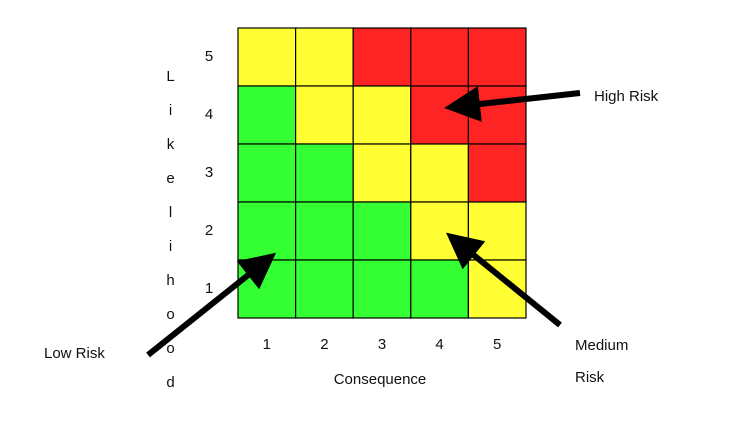  What do you see at coordinates (209, 172) in the screenshot?
I see `row-label: 3` at bounding box center [209, 172].